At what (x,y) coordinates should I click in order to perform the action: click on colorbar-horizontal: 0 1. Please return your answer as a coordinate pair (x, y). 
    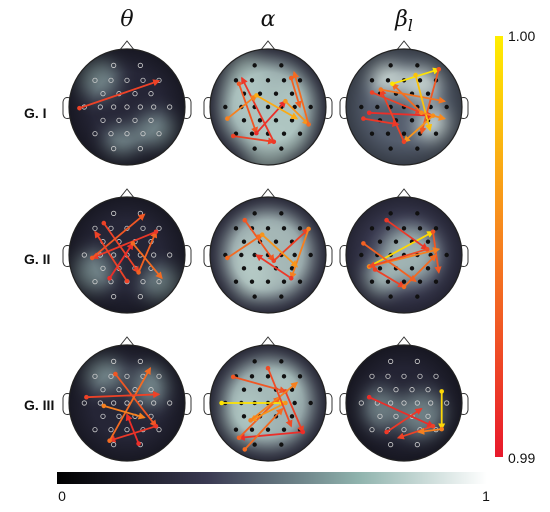
    Looking at the image, I should click on (273, 488).